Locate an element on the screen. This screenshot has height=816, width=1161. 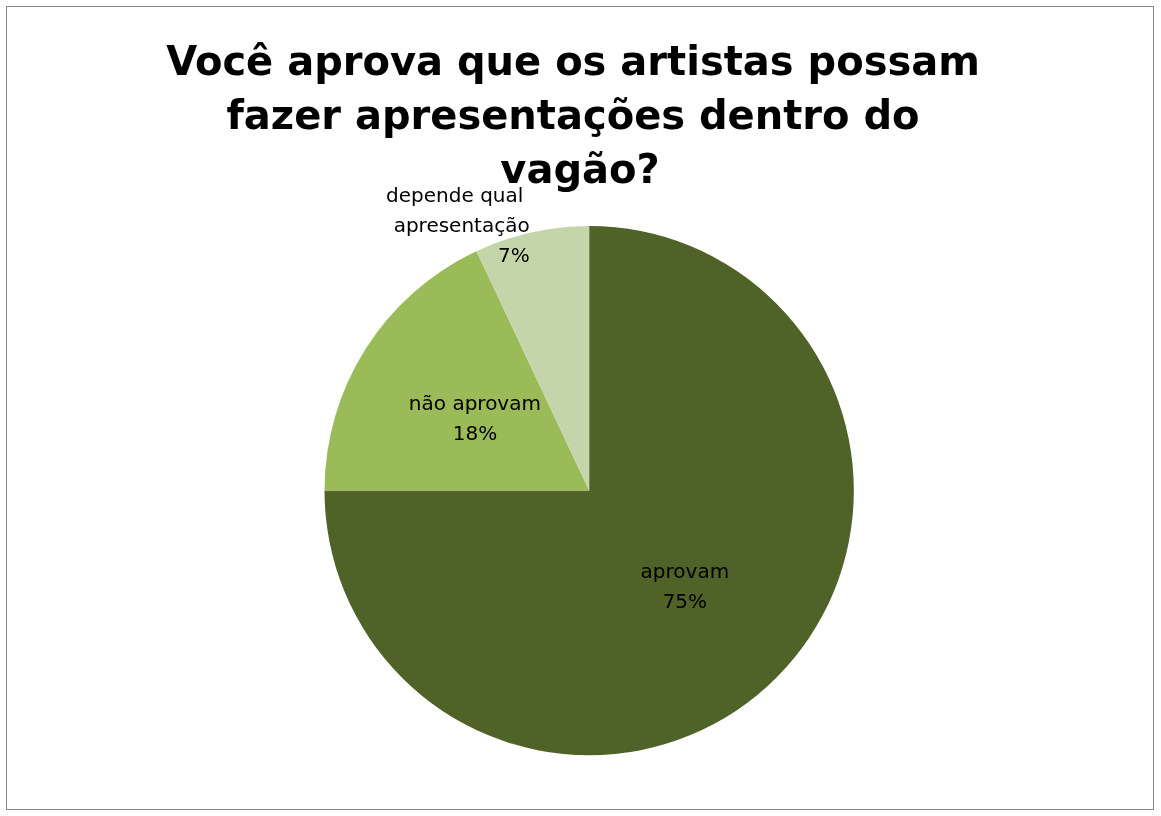
data-label: 75% is located at coordinates (685, 601).